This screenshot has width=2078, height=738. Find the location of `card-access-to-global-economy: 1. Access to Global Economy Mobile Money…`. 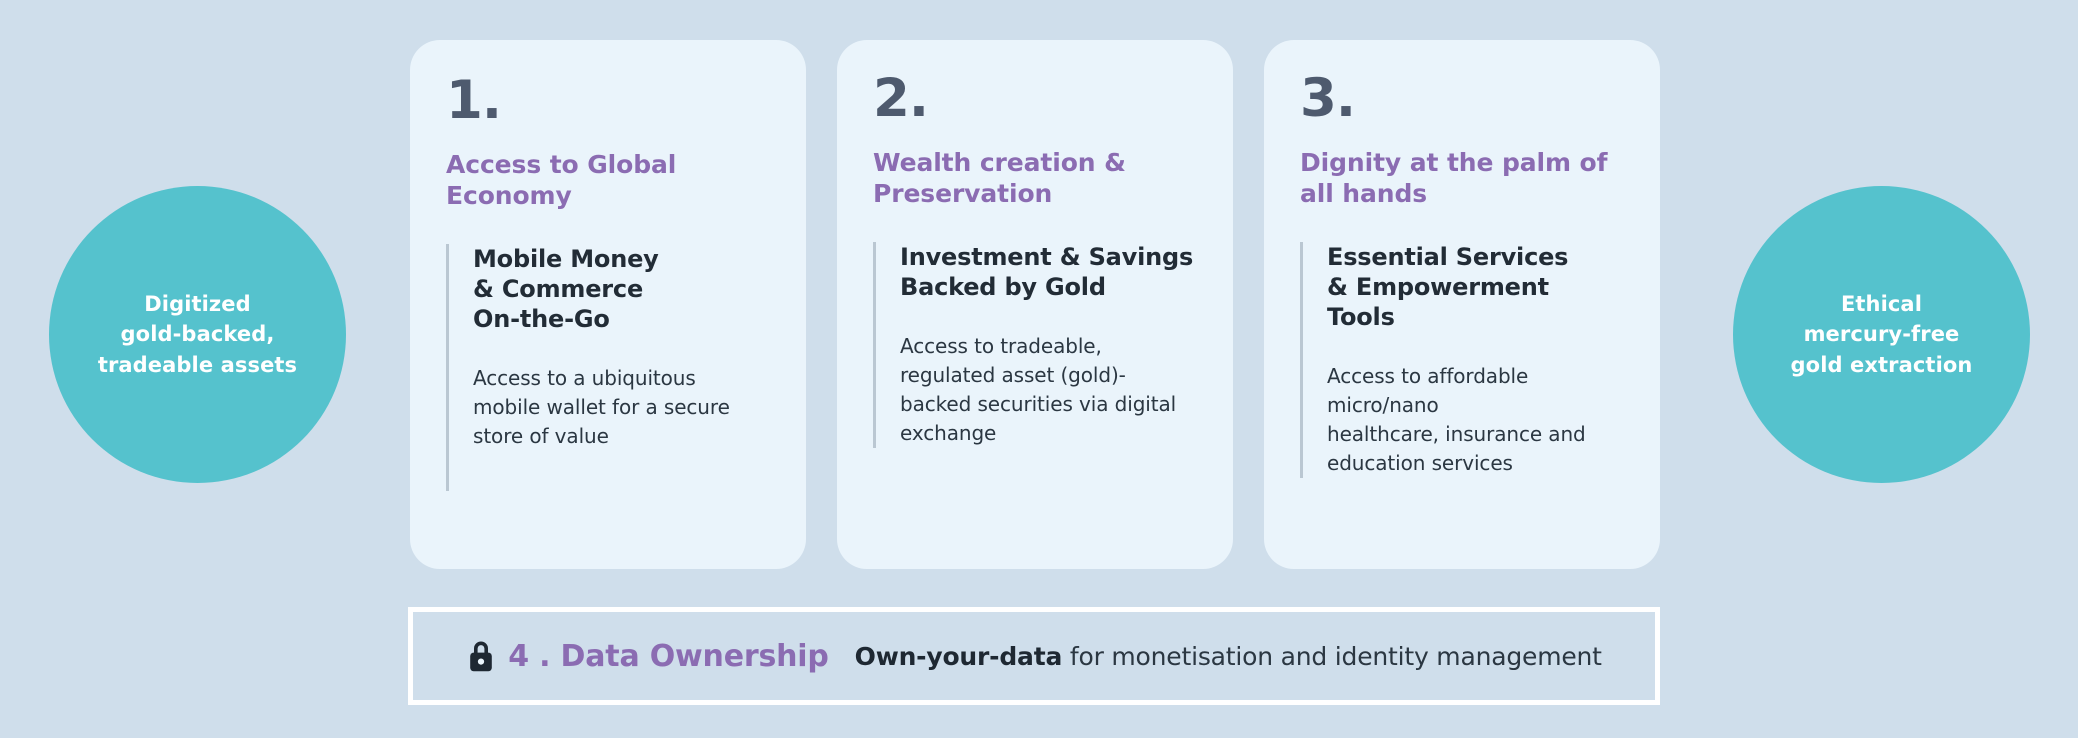

card-access-to-global-economy: 1. Access to Global Economy Mobile Money… is located at coordinates (608, 304).